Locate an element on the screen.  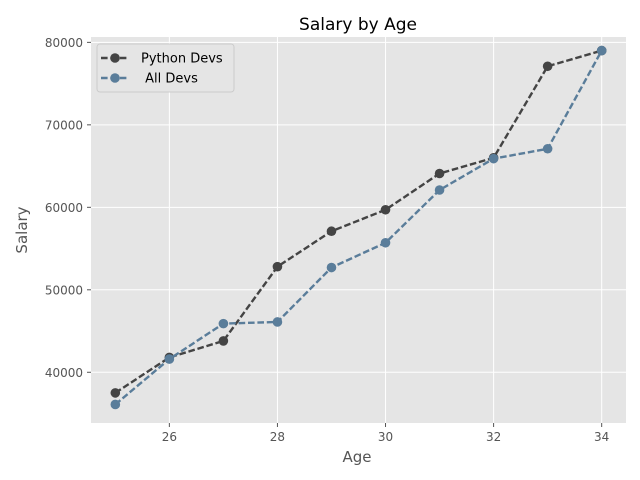
y-tick-label: 70000 is located at coordinates (64, 125).